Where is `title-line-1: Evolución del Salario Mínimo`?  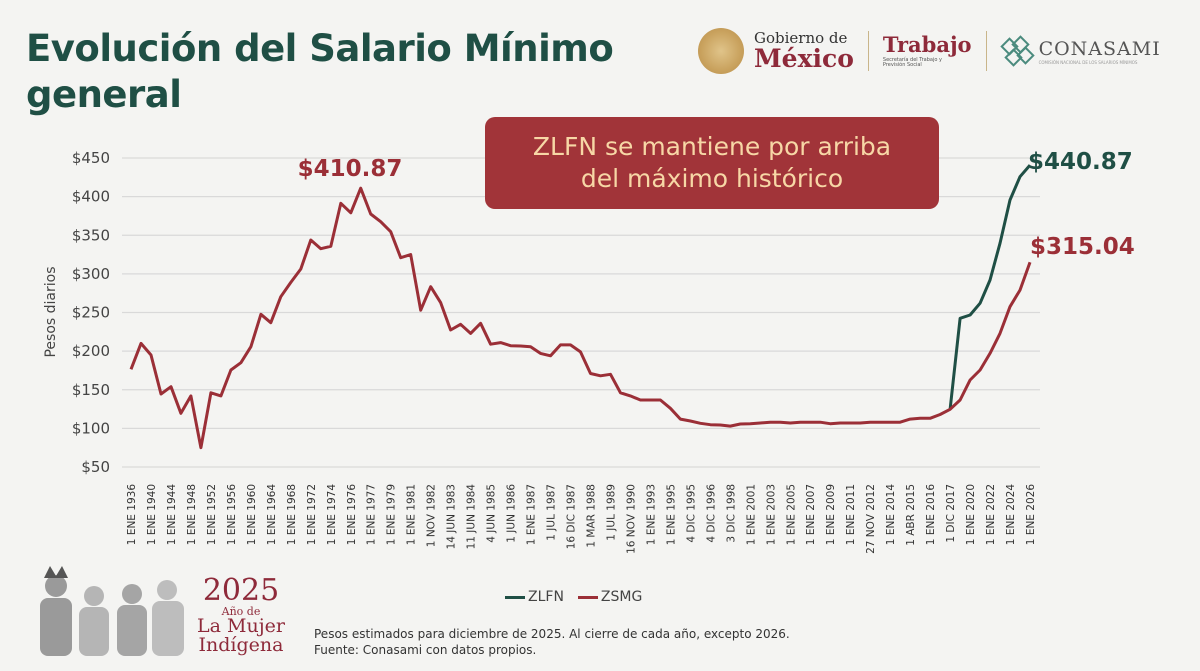
title-line-1: Evolución del Salario Mínimo is located at coordinates (320, 48).